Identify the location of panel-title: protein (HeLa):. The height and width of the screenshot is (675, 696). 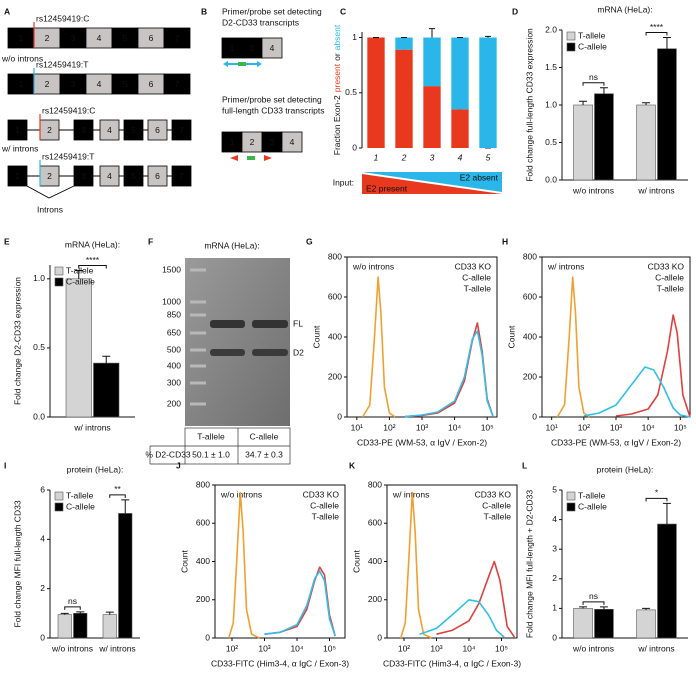
(625, 469).